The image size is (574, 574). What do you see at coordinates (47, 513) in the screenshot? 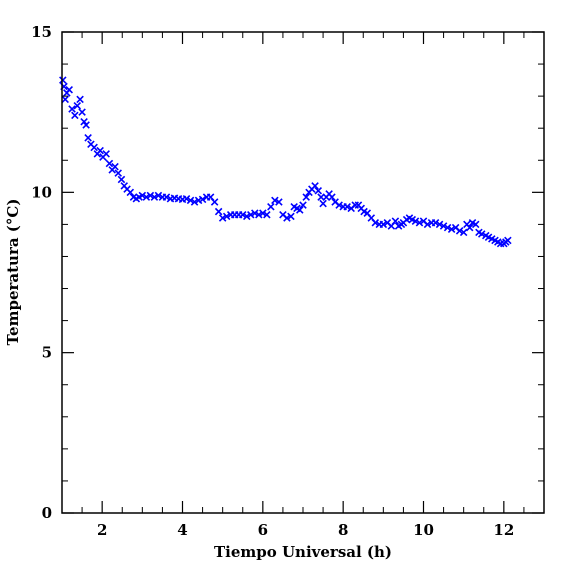
I see `y-tick-label: 0` at bounding box center [47, 513].